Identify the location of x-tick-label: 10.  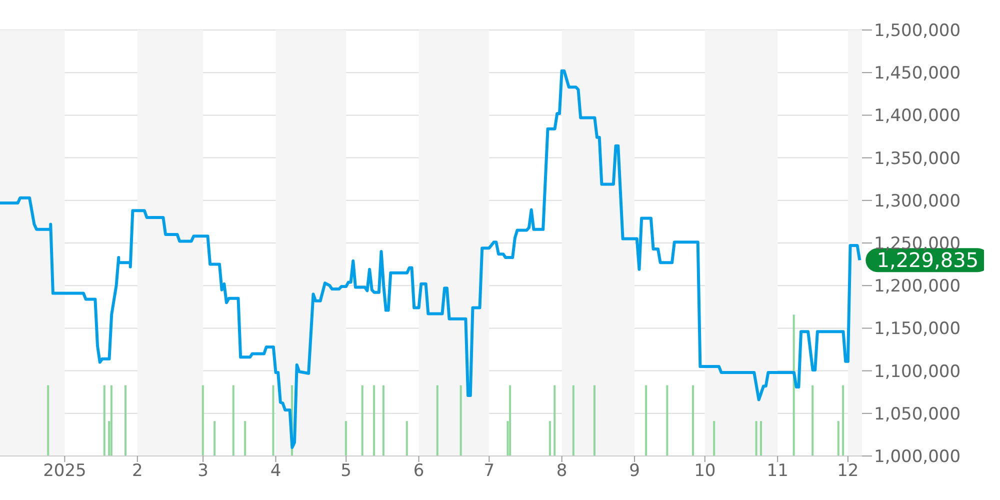
(705, 471).